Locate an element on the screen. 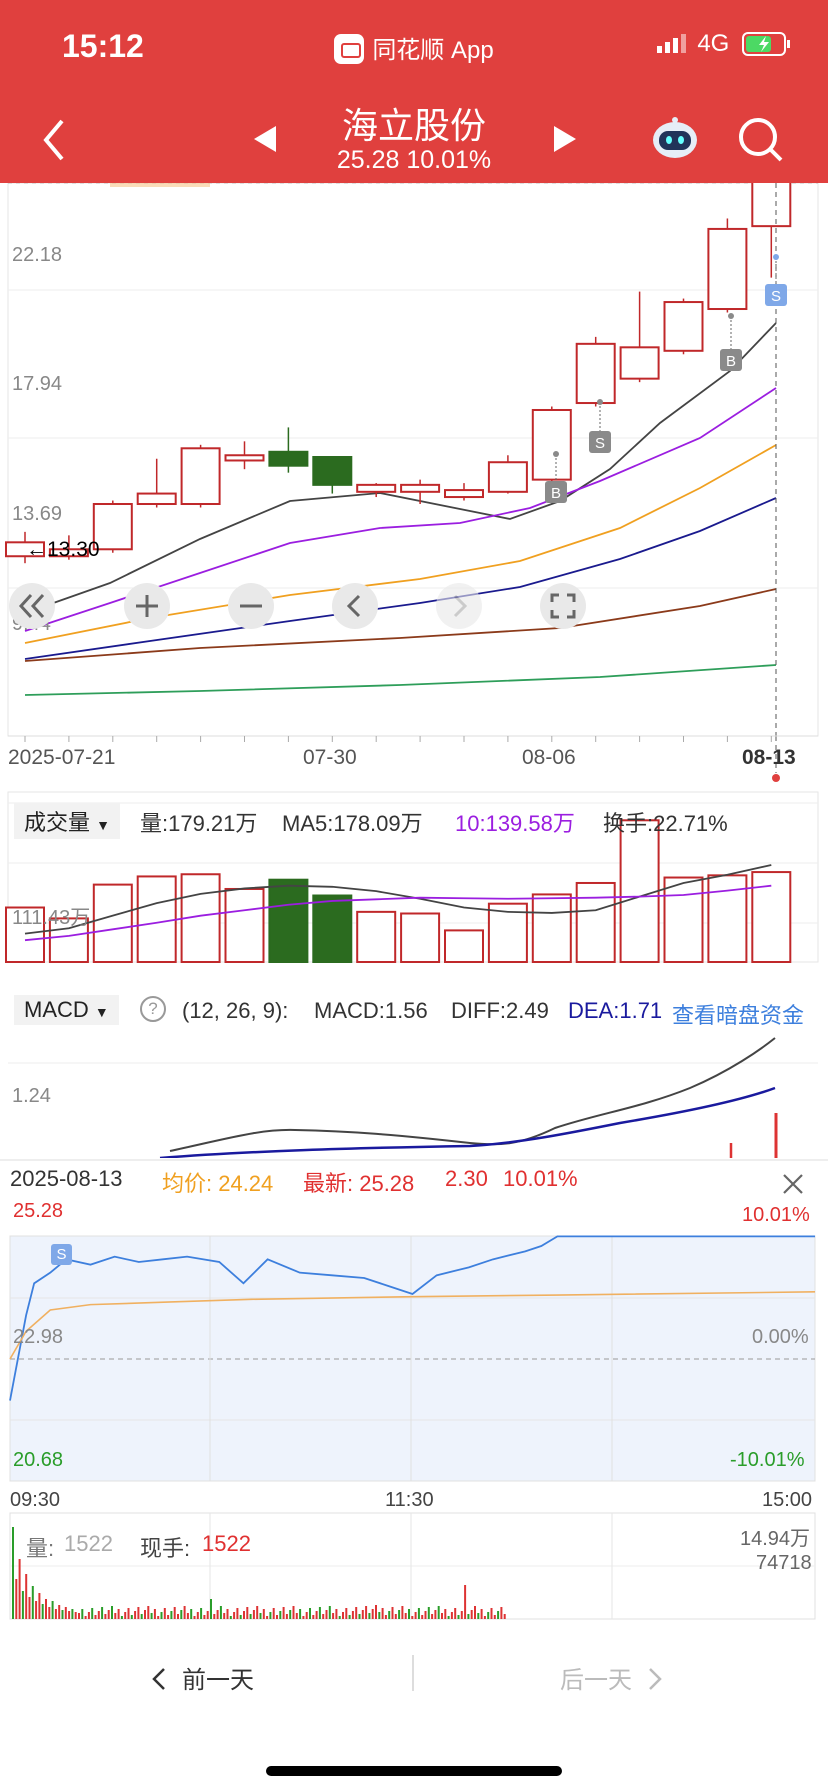 The height and width of the screenshot is (1792, 828). next-stock-icon is located at coordinates (565, 139).